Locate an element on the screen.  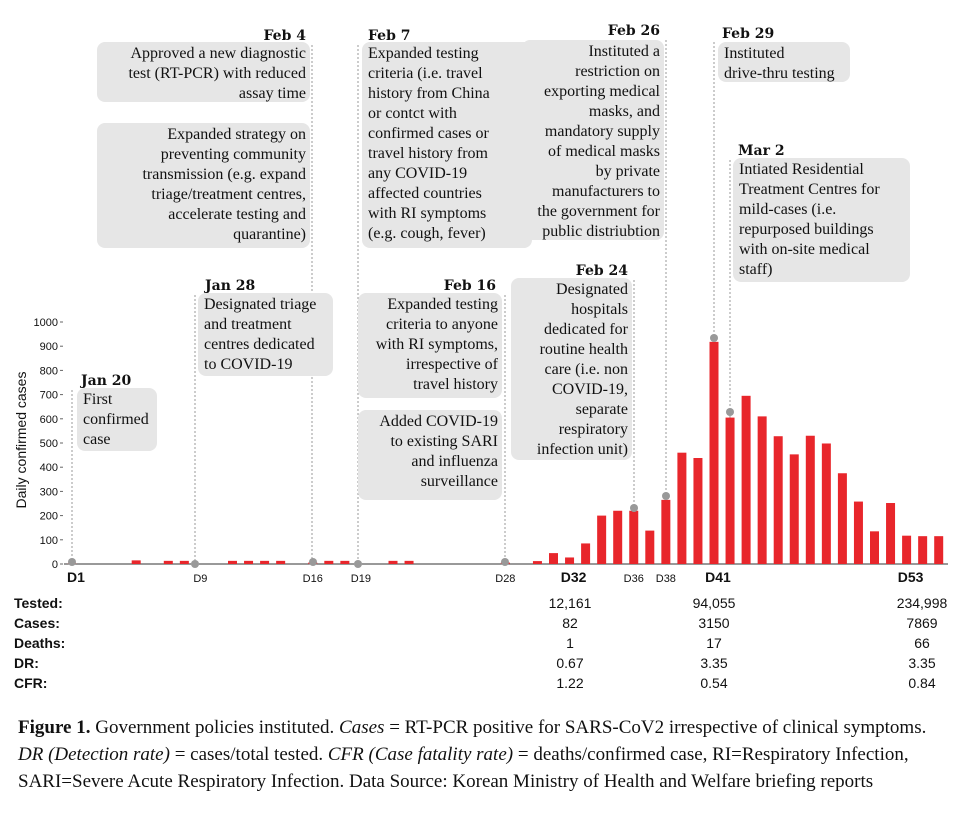
annotation-text: hospitals is located at coordinates (599, 309).